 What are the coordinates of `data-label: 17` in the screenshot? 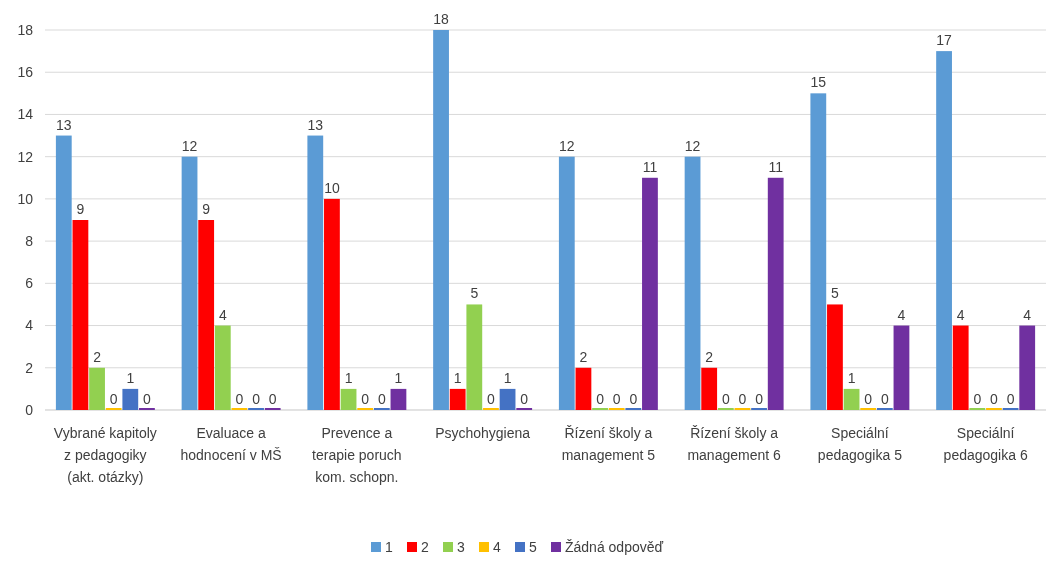 It's located at (944, 40).